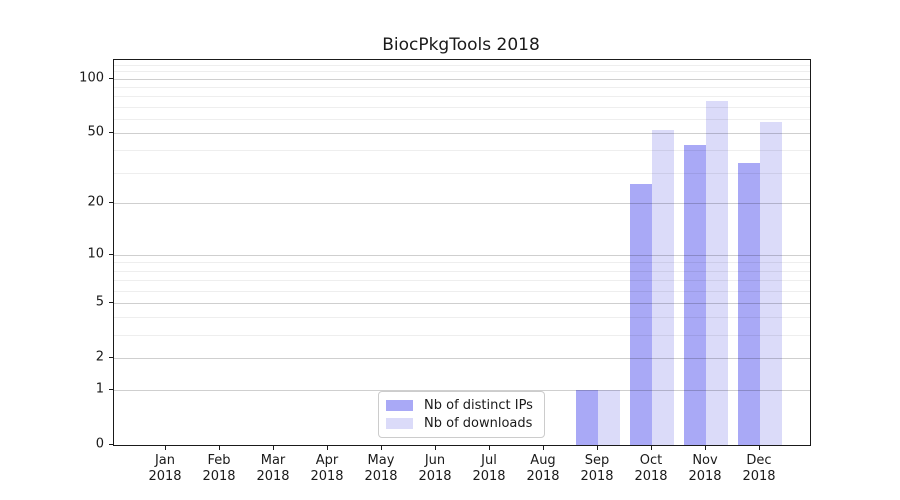  Describe the element at coordinates (99, 302) in the screenshot. I see `y-tick-label: 5` at that location.